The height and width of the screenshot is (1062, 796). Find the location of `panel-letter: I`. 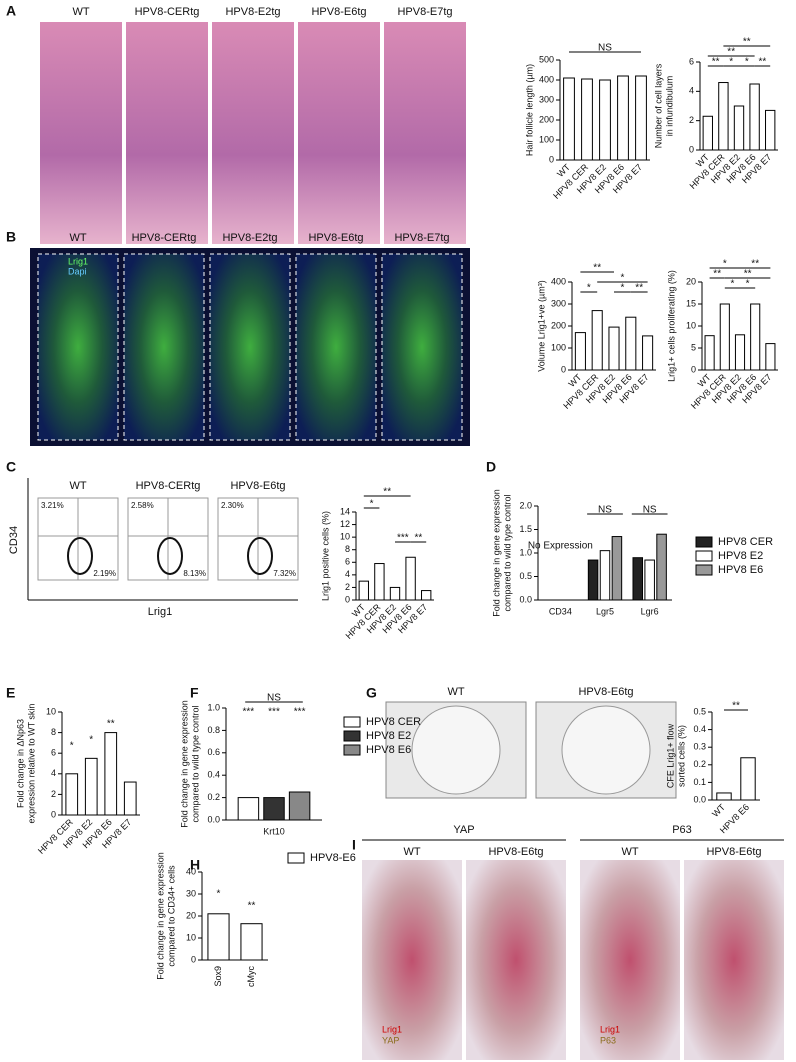

panel-letter: I is located at coordinates (354, 845).